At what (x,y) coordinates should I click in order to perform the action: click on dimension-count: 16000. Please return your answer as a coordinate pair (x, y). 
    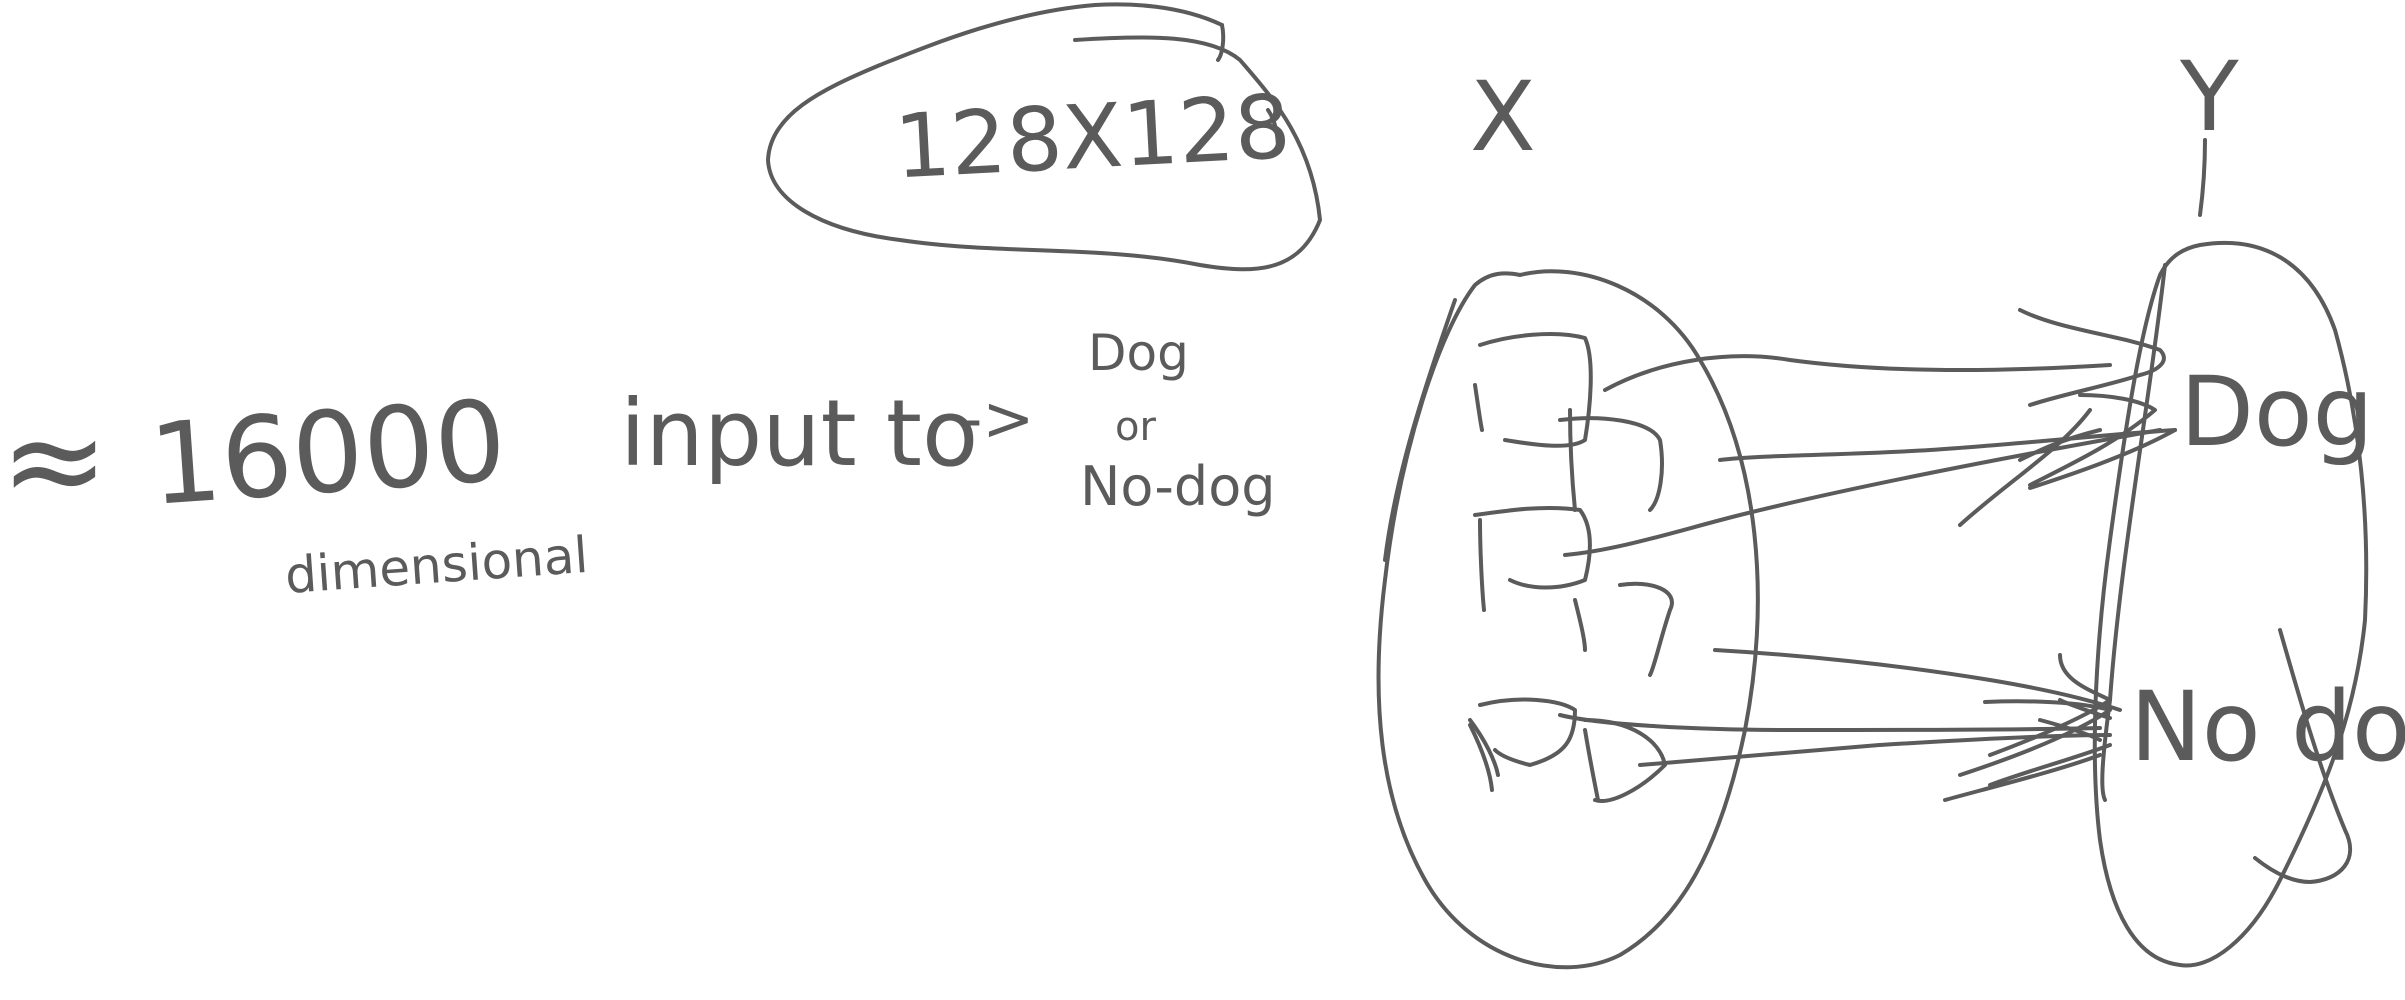
    Looking at the image, I should click on (328, 453).